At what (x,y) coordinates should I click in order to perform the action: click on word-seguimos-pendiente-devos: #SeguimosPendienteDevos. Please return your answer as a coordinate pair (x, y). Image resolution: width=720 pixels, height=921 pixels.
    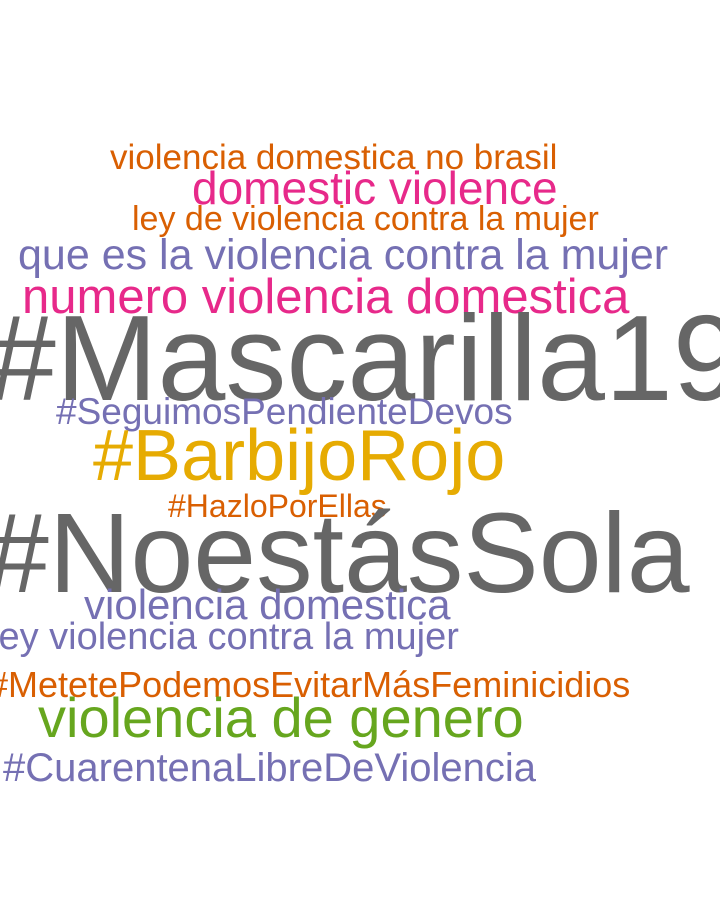
    Looking at the image, I should click on (284, 411).